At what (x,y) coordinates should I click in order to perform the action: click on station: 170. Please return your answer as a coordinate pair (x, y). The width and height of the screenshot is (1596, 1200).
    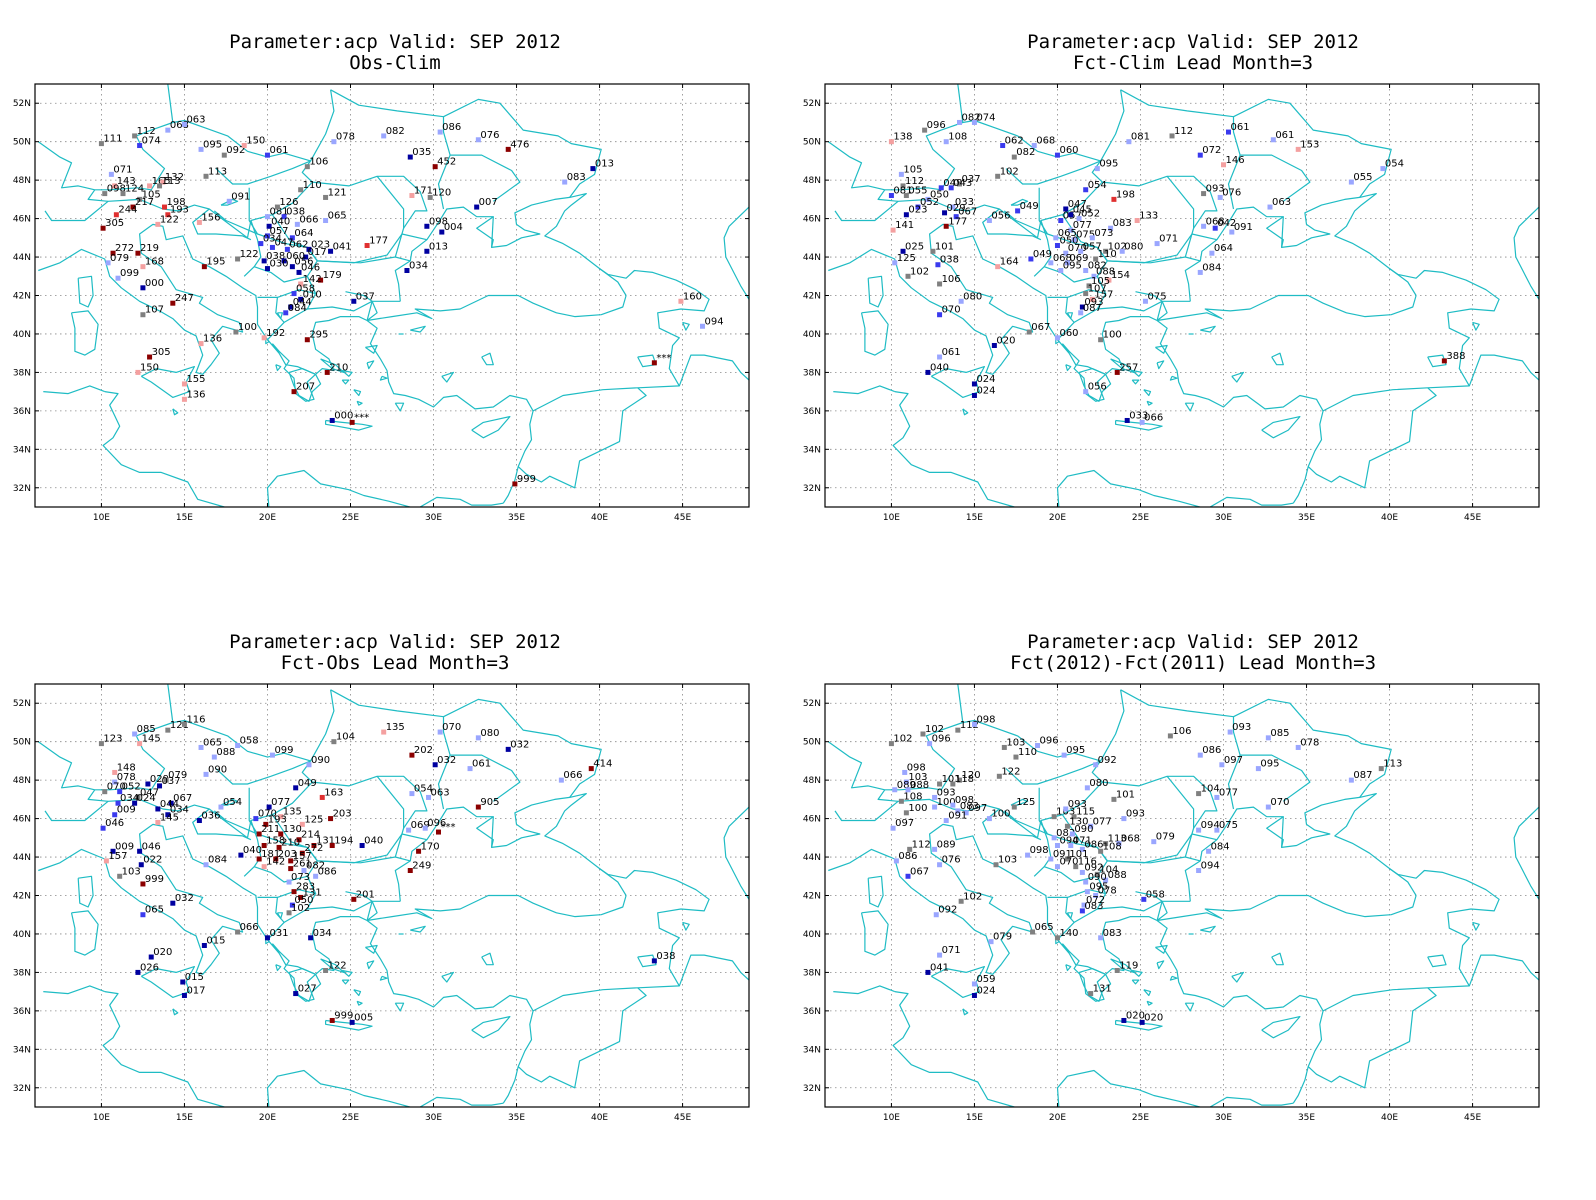
    Looking at the image, I should click on (428, 847).